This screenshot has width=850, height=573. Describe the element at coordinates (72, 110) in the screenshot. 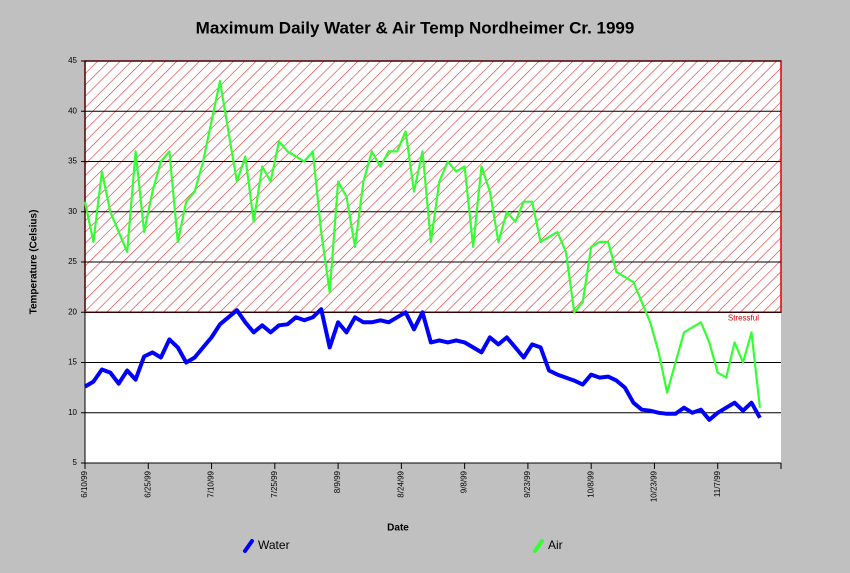

I see `y-tick-label: 40` at that location.